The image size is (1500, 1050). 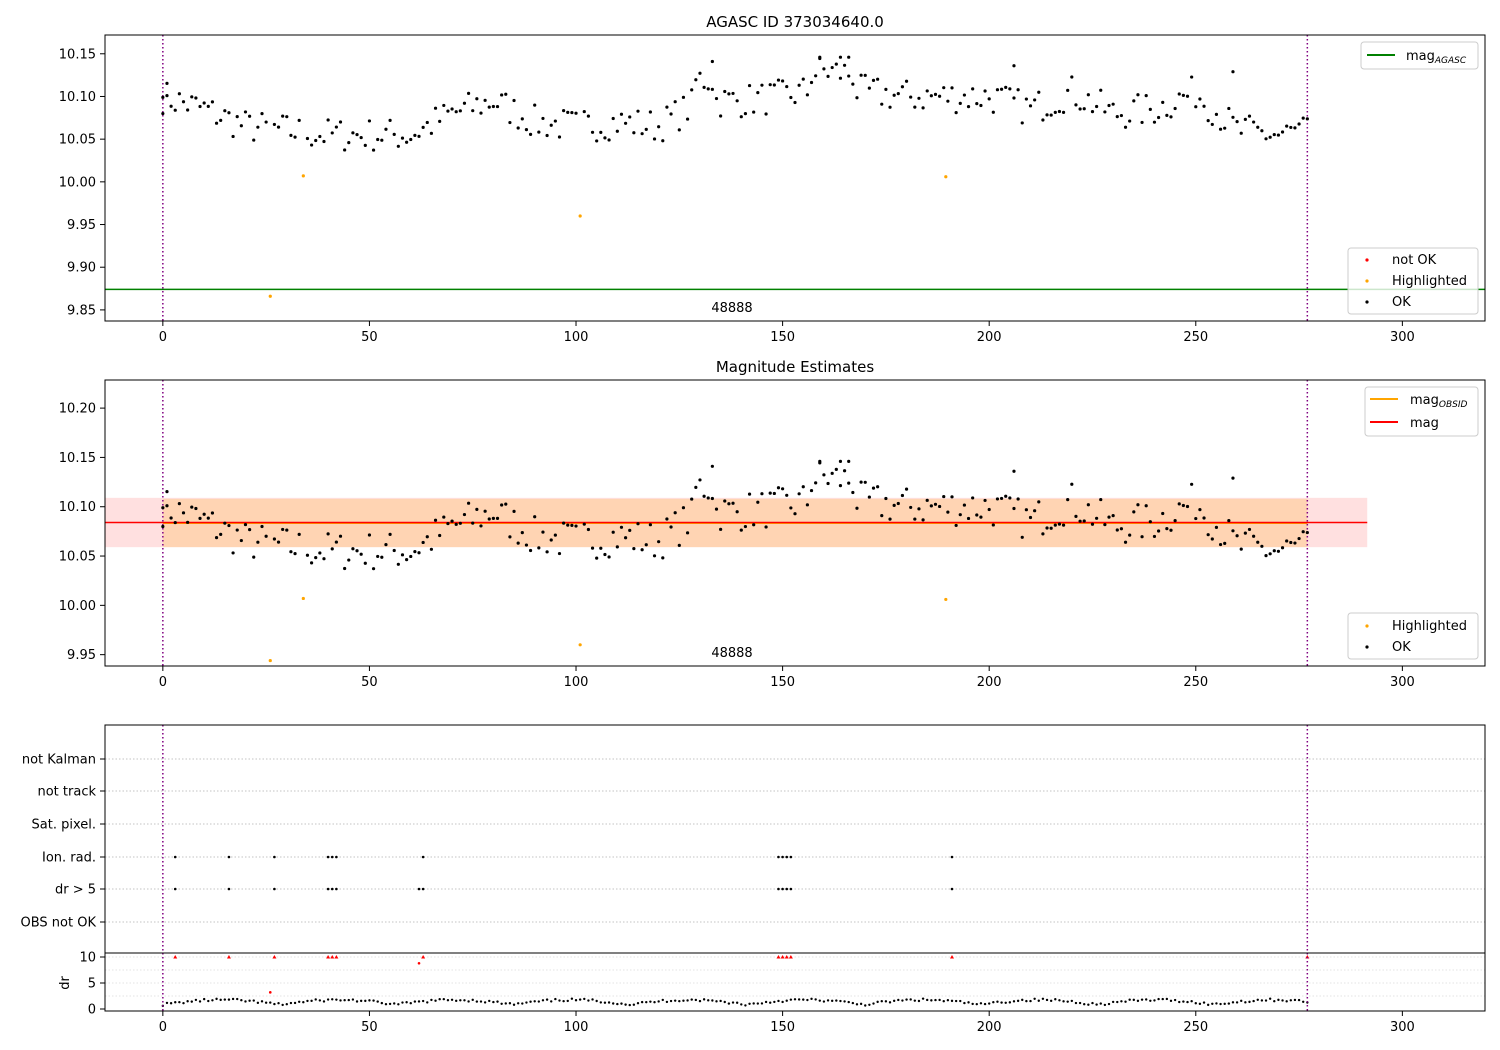 What do you see at coordinates (270, 992) in the screenshot?
I see `dr-red-point` at bounding box center [270, 992].